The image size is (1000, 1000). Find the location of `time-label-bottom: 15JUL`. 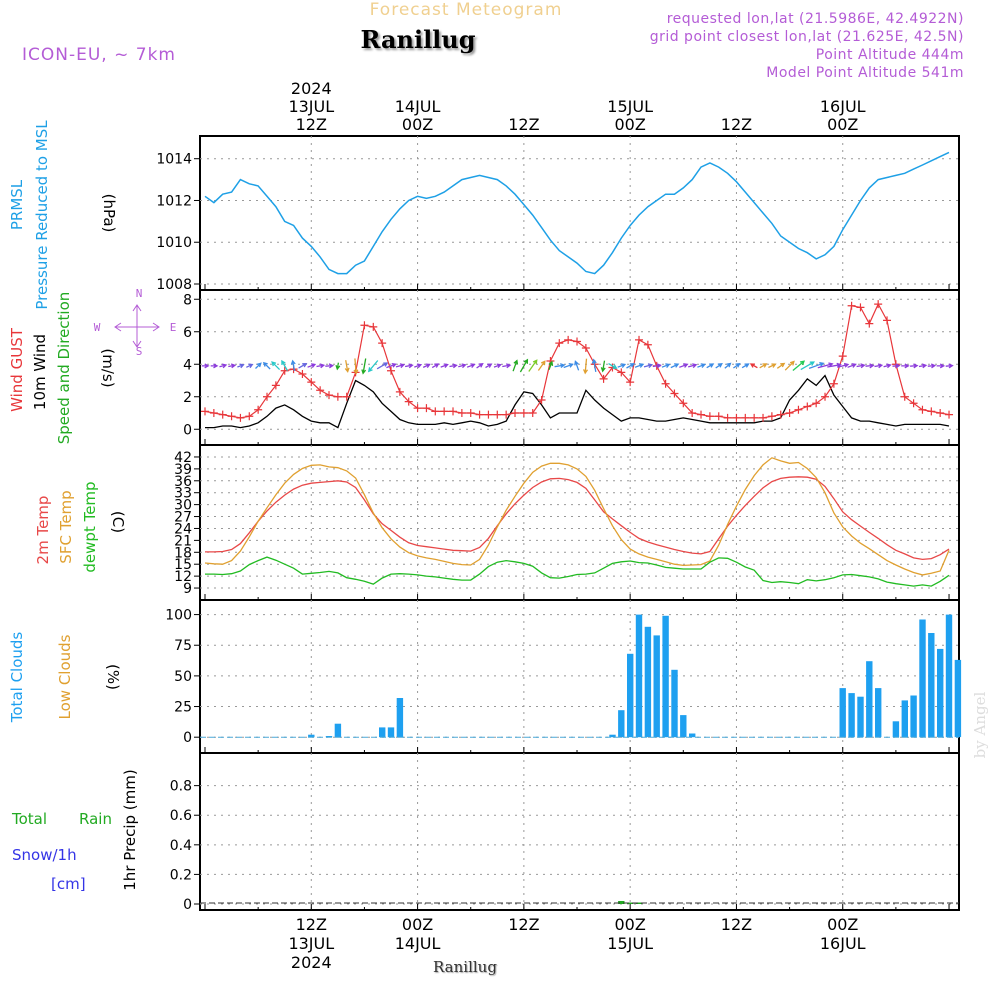

time-label-bottom: 15JUL is located at coordinates (630, 943).